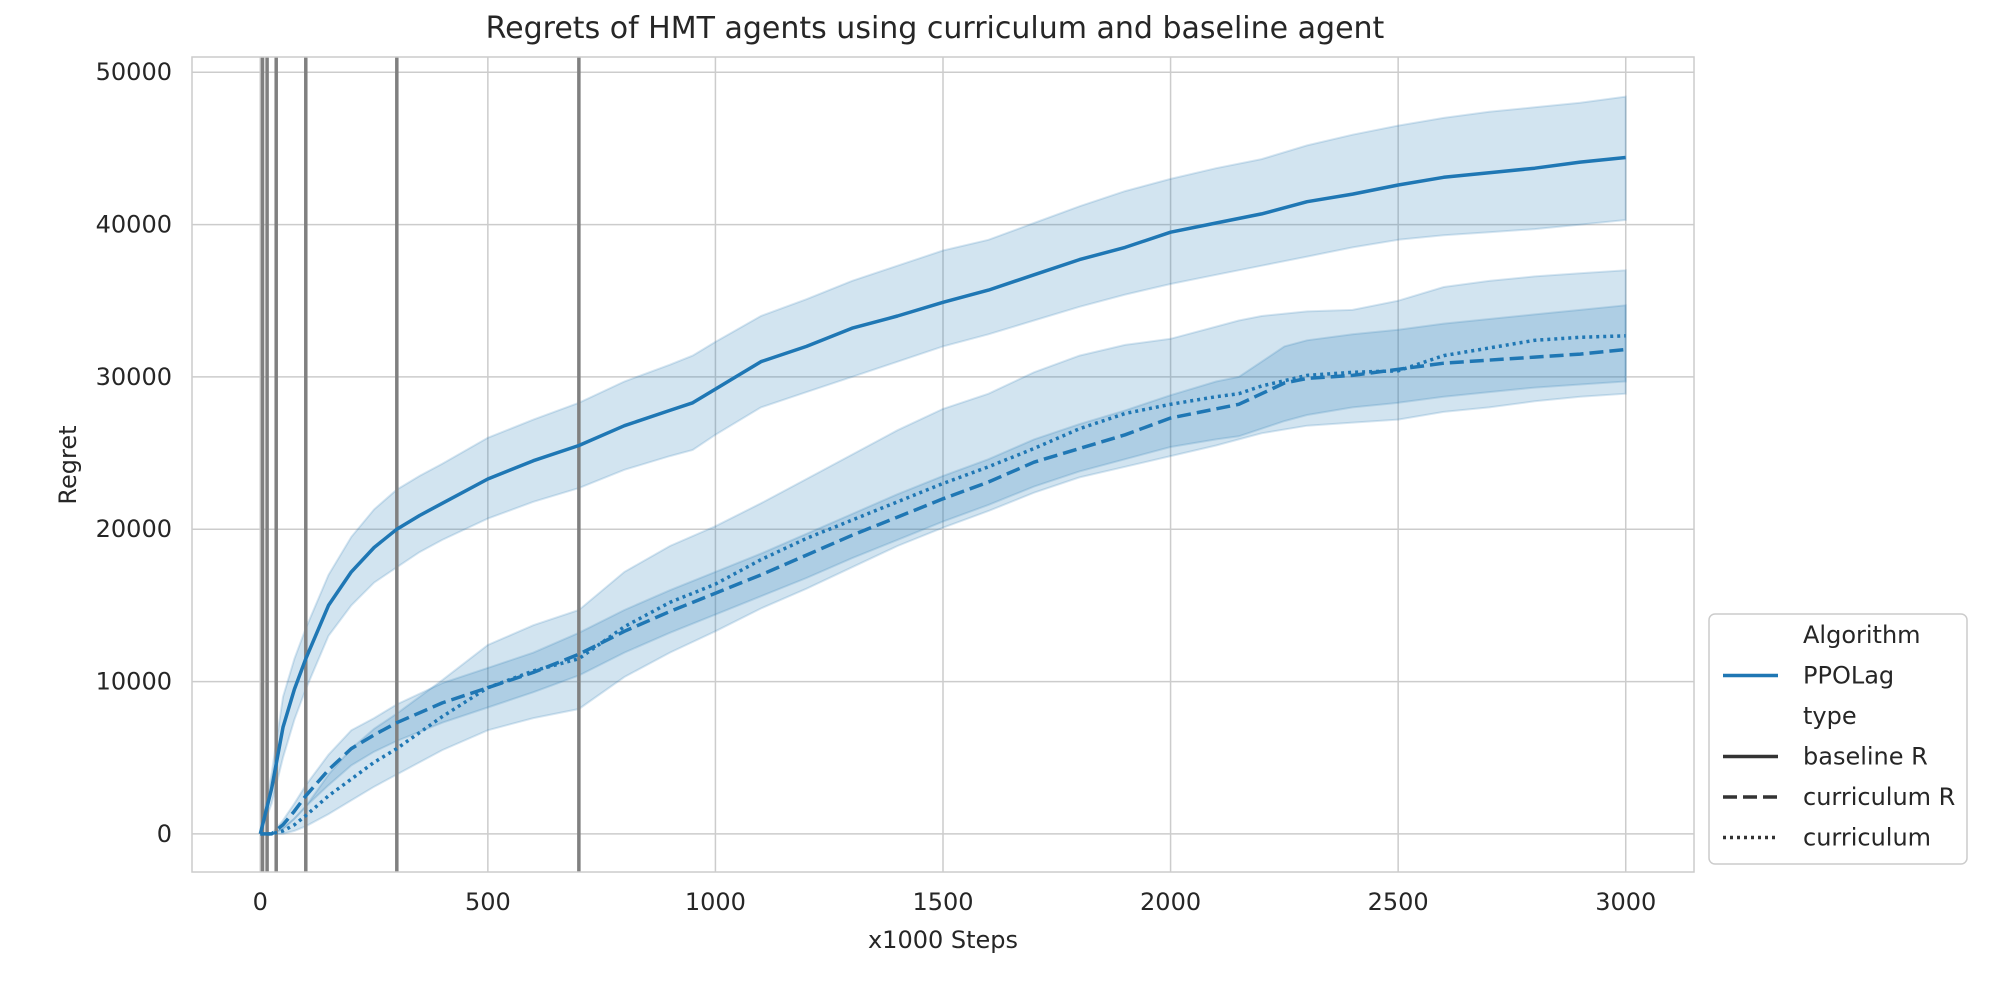 The image size is (2000, 1000). I want to click on y-axis-title: Regret, so click(68, 464).